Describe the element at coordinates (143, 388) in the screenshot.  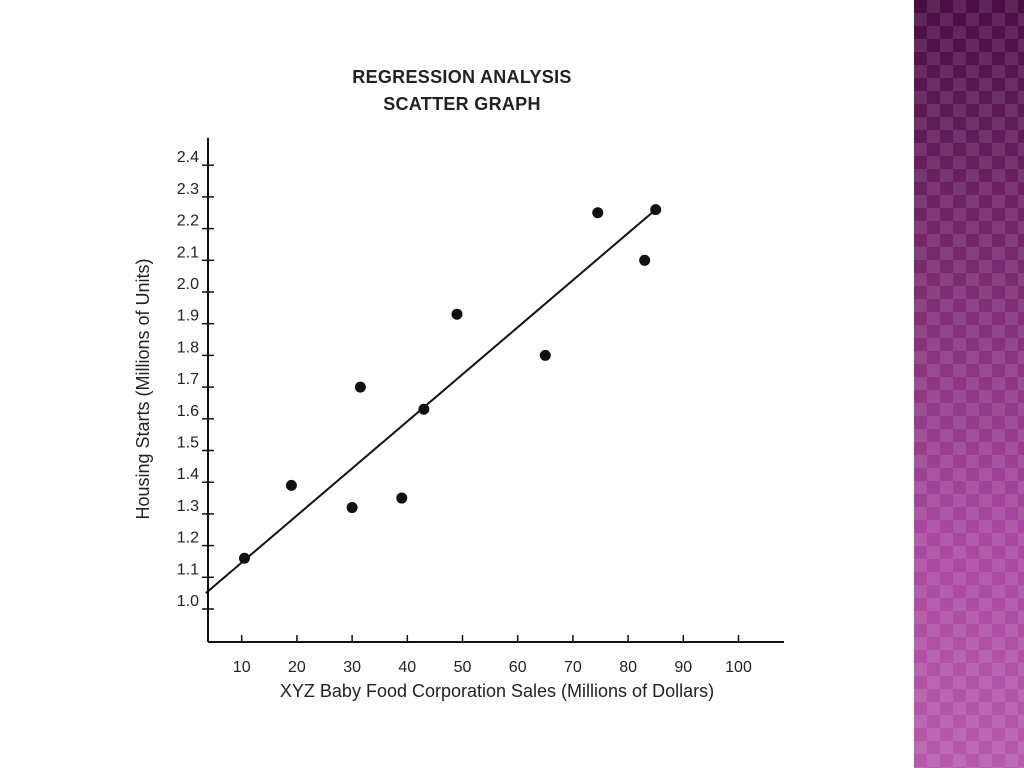
I see `y-axis-label: Housing Starts (Millions of Units)` at that location.